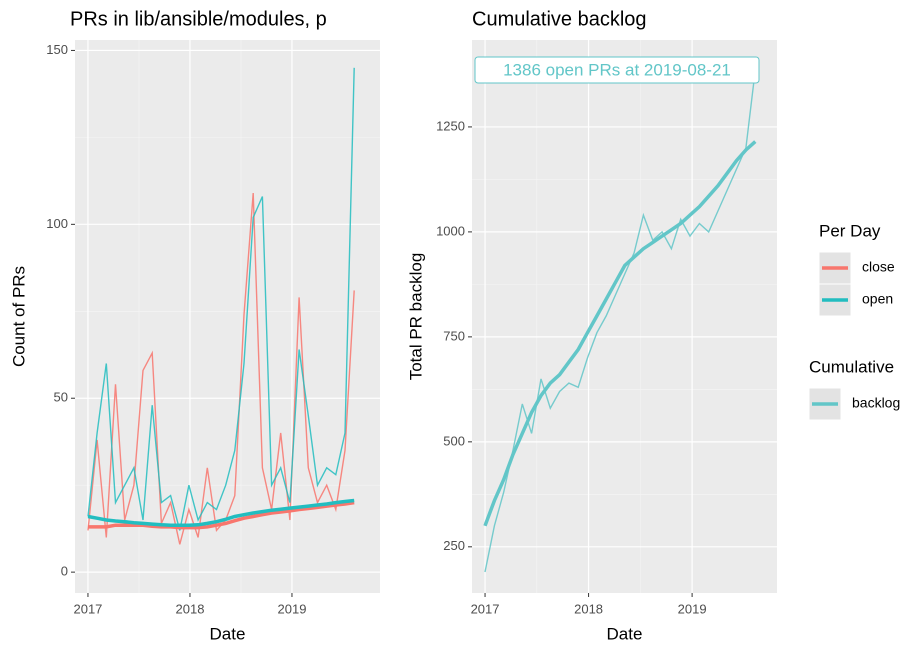 The height and width of the screenshot is (645, 912). I want to click on y-tick-label: 150, so click(57, 49).